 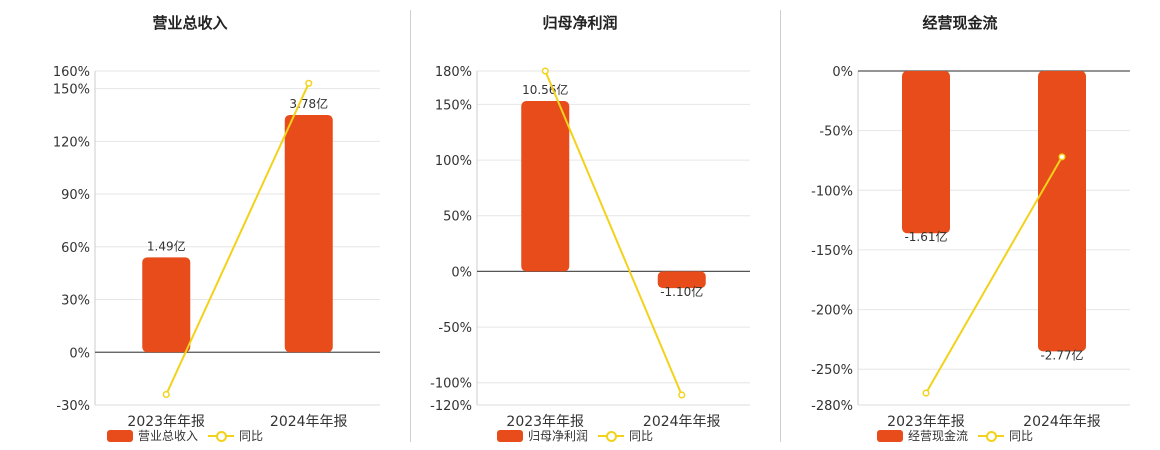 What do you see at coordinates (832, 406) in the screenshot?
I see `y-tick-label: -280%` at bounding box center [832, 406].